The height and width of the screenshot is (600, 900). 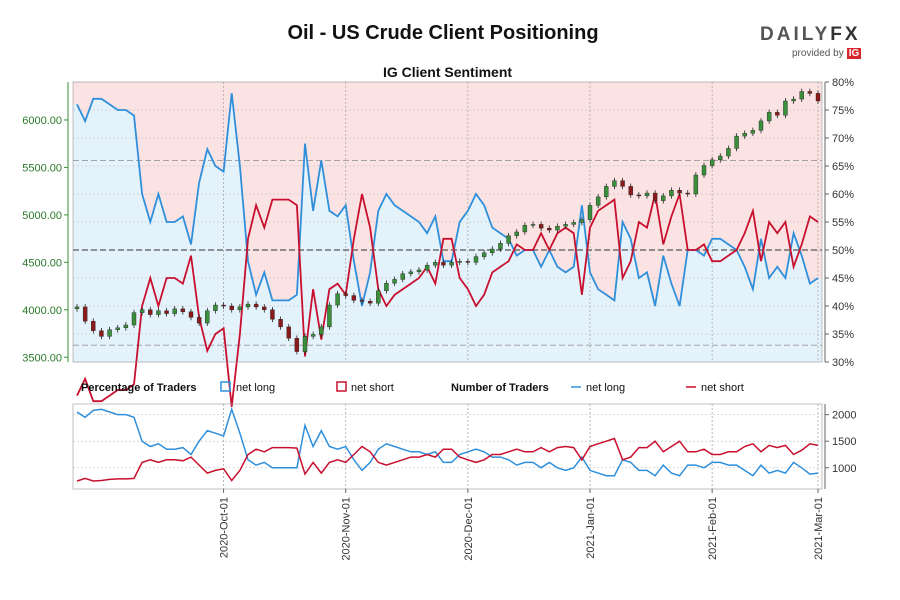 What do you see at coordinates (42, 168) in the screenshot?
I see `price-tick-label: 5500.00` at bounding box center [42, 168].